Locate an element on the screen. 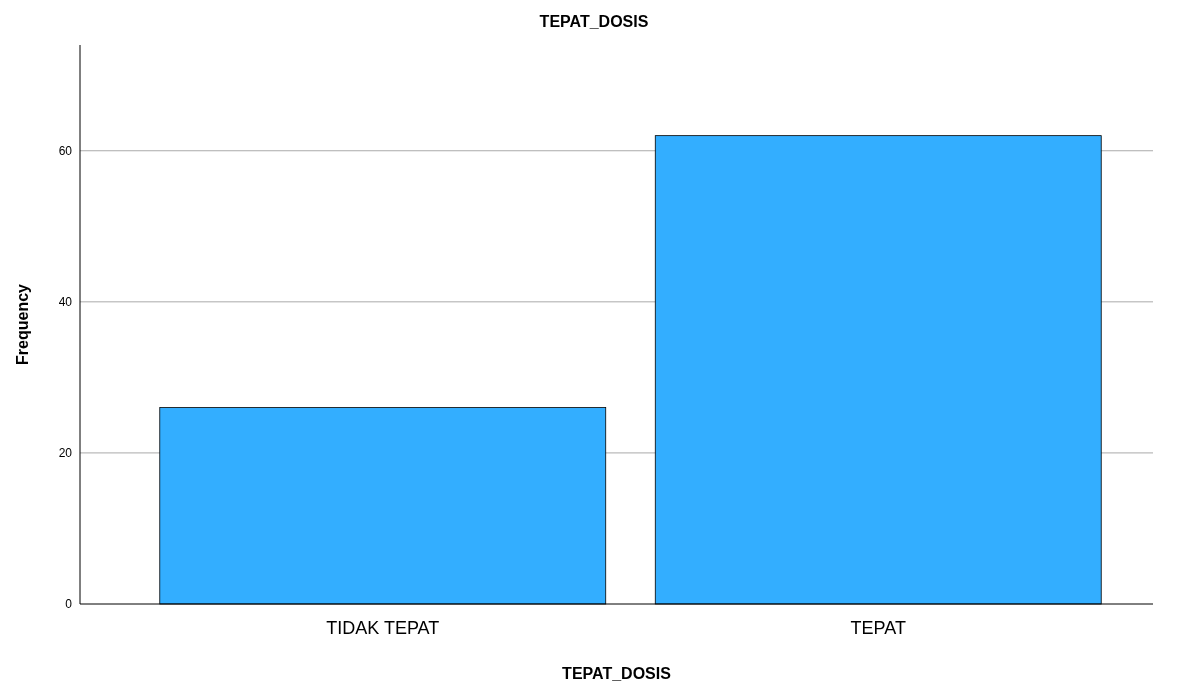  x-axis-title: TEPAT_DOSIS is located at coordinates (617, 673).